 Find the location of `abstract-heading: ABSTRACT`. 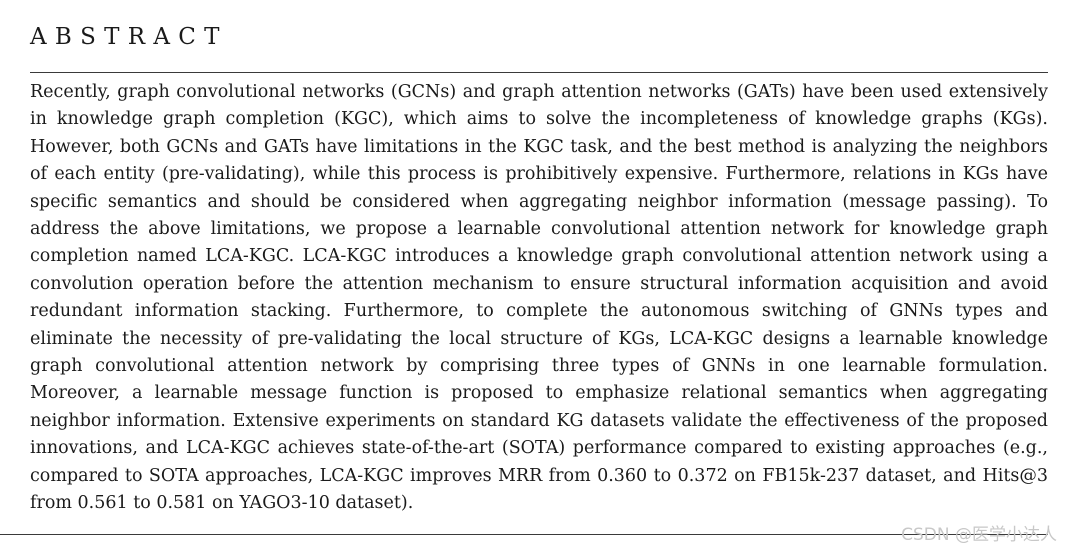

abstract-heading: ABSTRACT is located at coordinates (129, 37).